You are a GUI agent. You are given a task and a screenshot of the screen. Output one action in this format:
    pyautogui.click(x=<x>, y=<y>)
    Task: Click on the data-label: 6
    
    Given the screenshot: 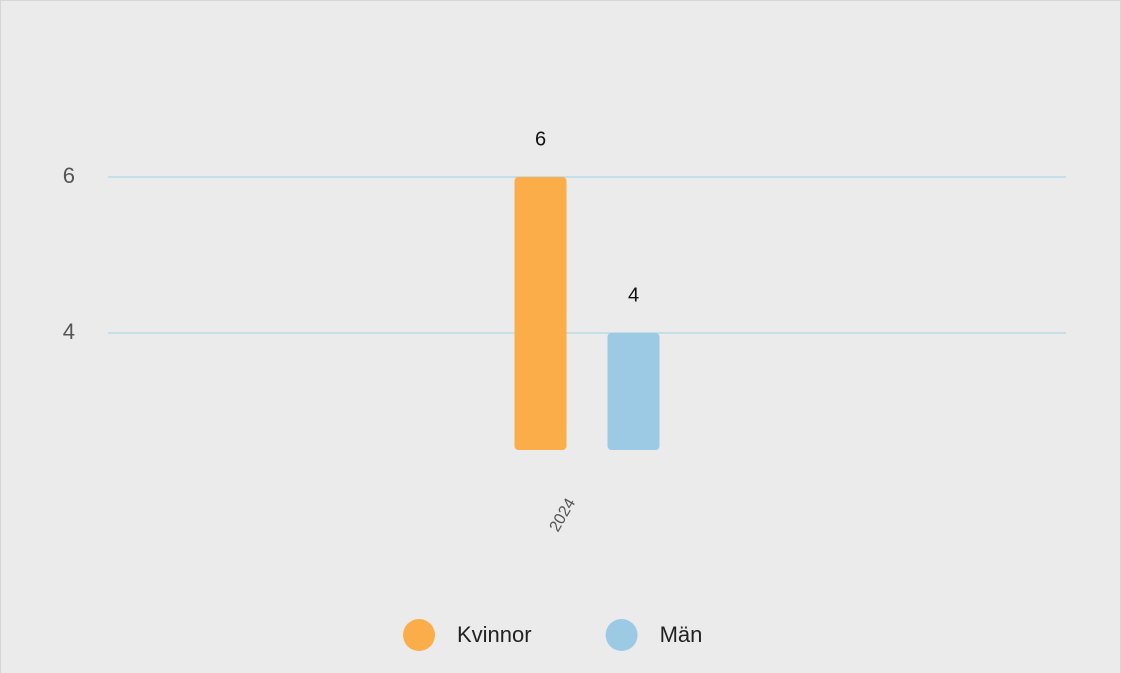 What is the action you would take?
    pyautogui.click(x=540, y=139)
    